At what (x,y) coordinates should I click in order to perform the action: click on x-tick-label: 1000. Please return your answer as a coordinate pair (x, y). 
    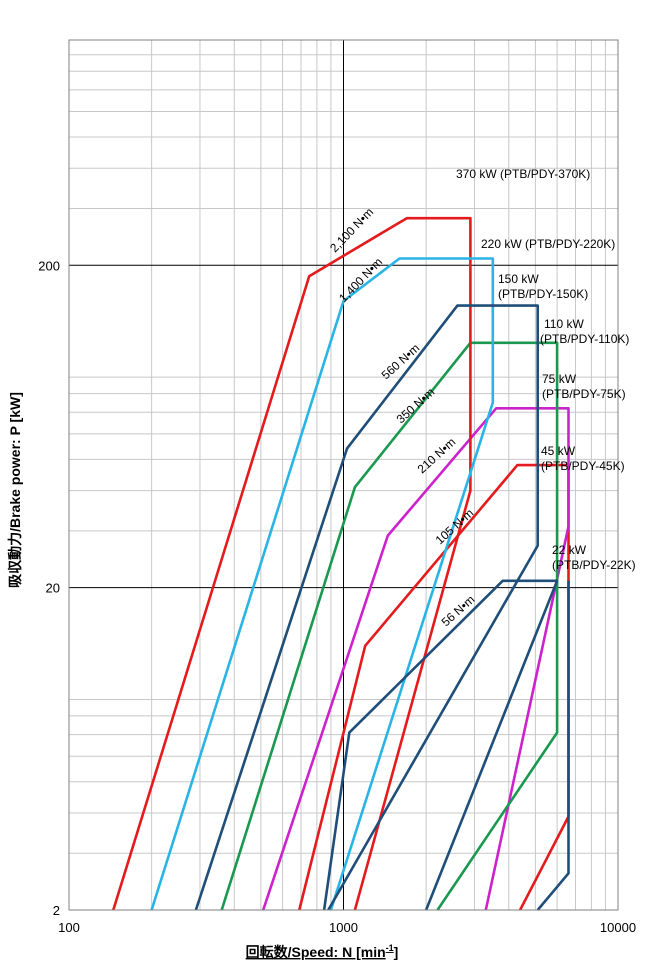
    Looking at the image, I should click on (343, 927).